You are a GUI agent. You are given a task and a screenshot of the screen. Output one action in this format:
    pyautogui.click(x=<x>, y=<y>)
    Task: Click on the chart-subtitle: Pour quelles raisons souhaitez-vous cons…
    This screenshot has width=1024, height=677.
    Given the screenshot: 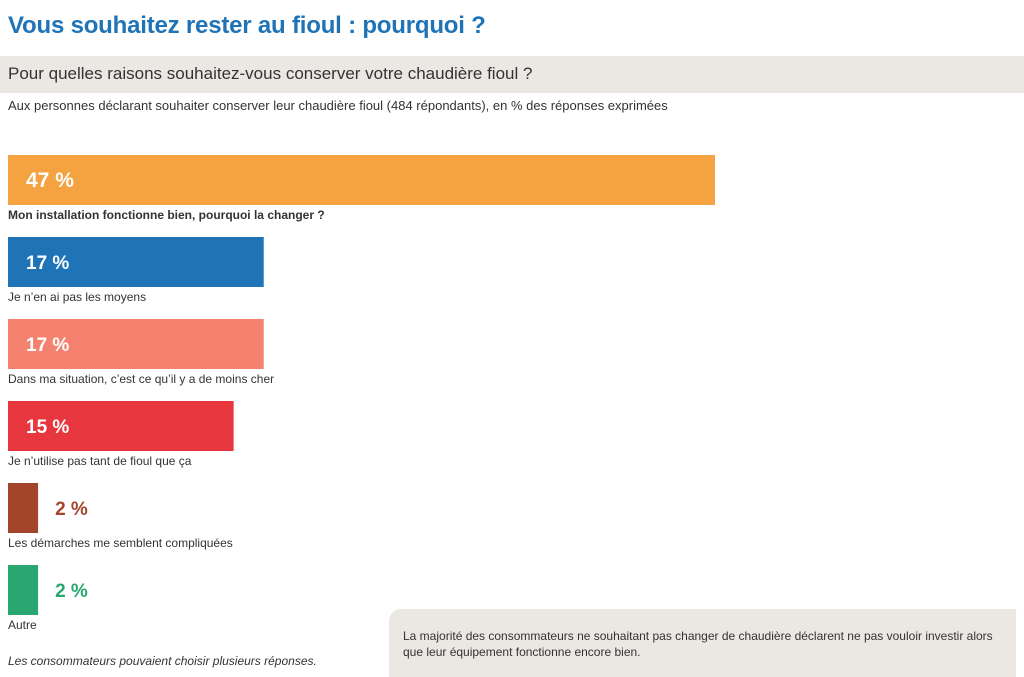 What is the action you would take?
    pyautogui.click(x=270, y=73)
    